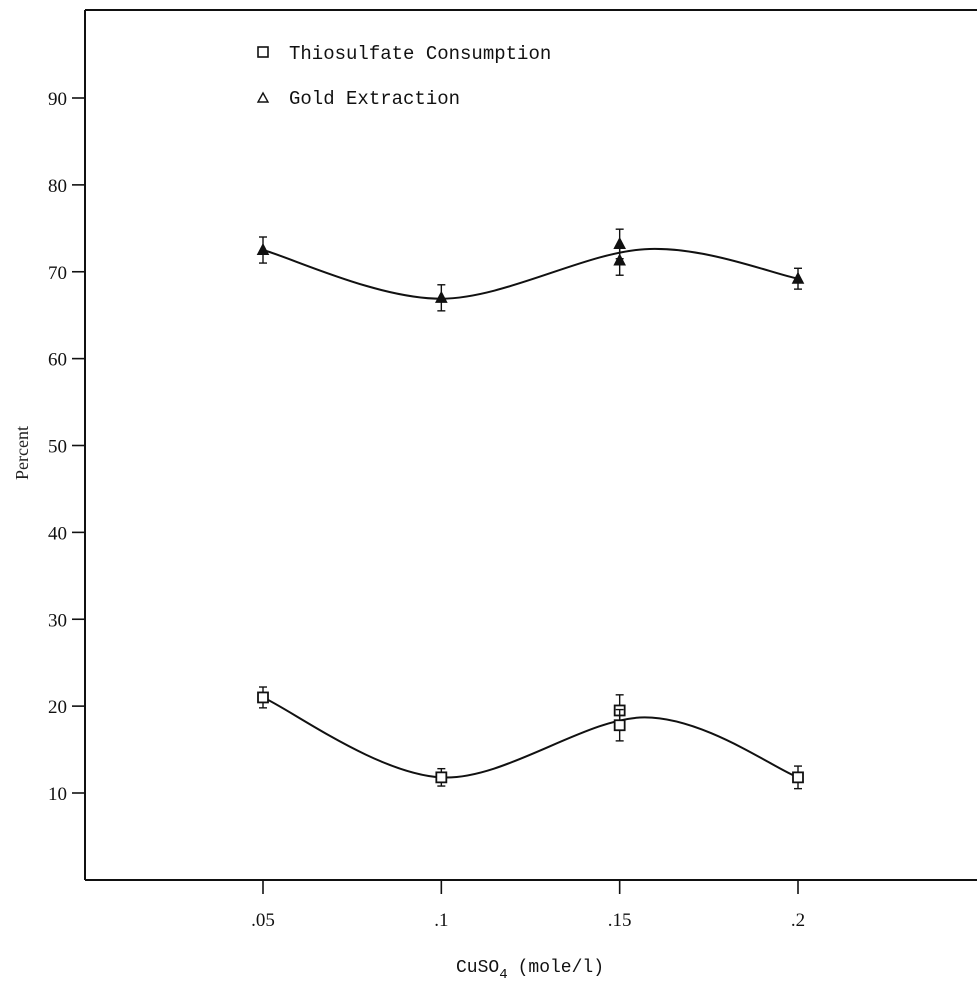 Image resolution: width=977 pixels, height=982 pixels. Describe the element at coordinates (477, 968) in the screenshot. I see `x-axis-label-main: CuSO` at that location.